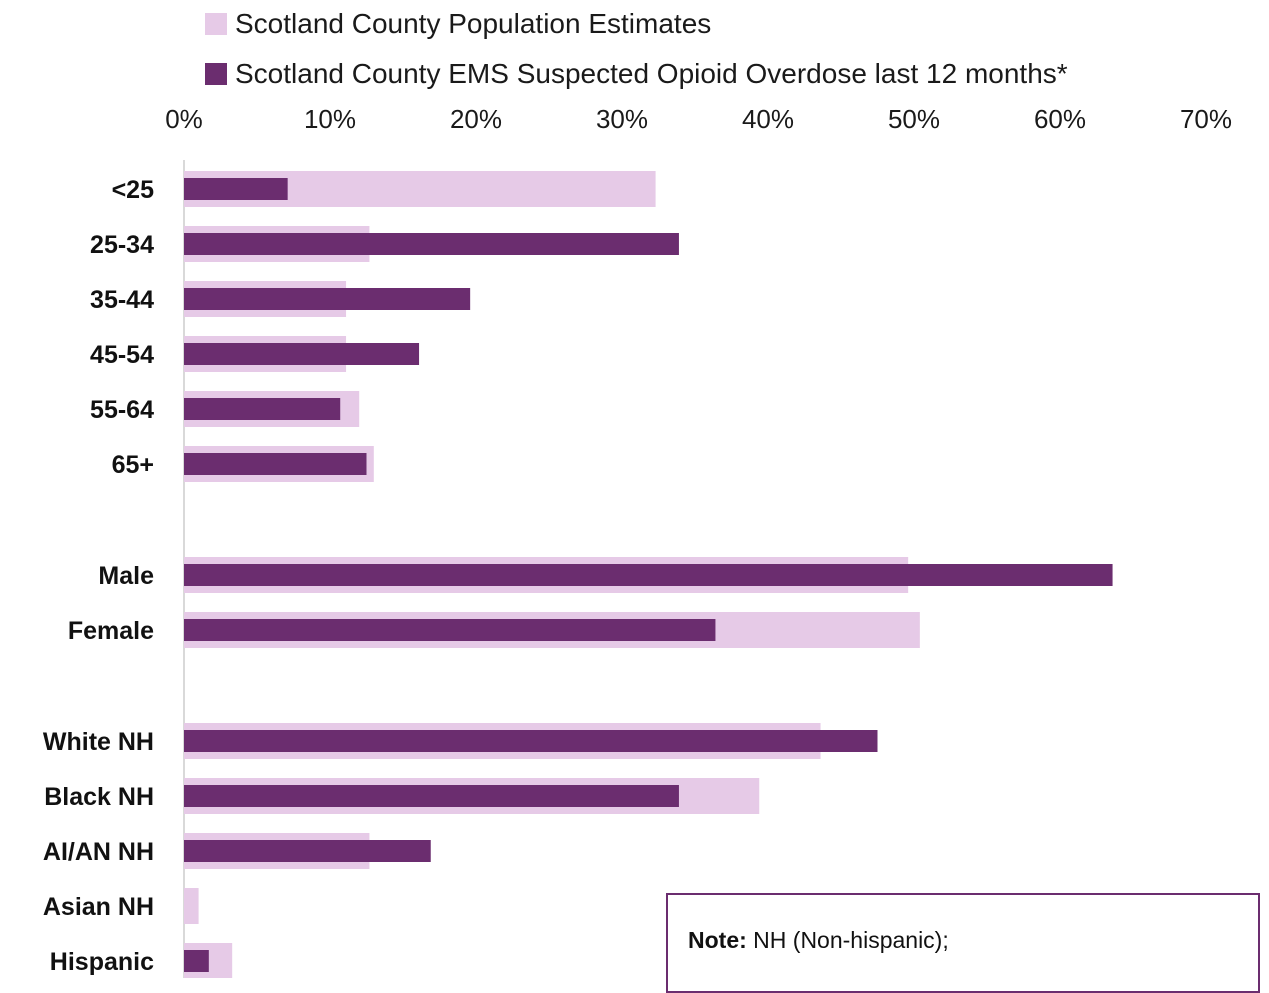  Describe the element at coordinates (98, 907) in the screenshot. I see `category-label: Asian NH` at that location.